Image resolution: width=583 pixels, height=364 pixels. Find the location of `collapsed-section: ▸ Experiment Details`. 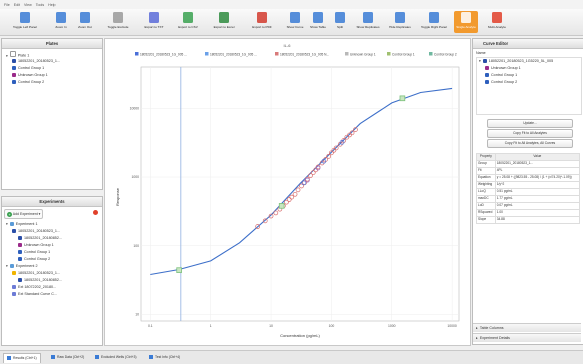

collapsed-section: ▸ Experiment Details is located at coordinates (527, 337).